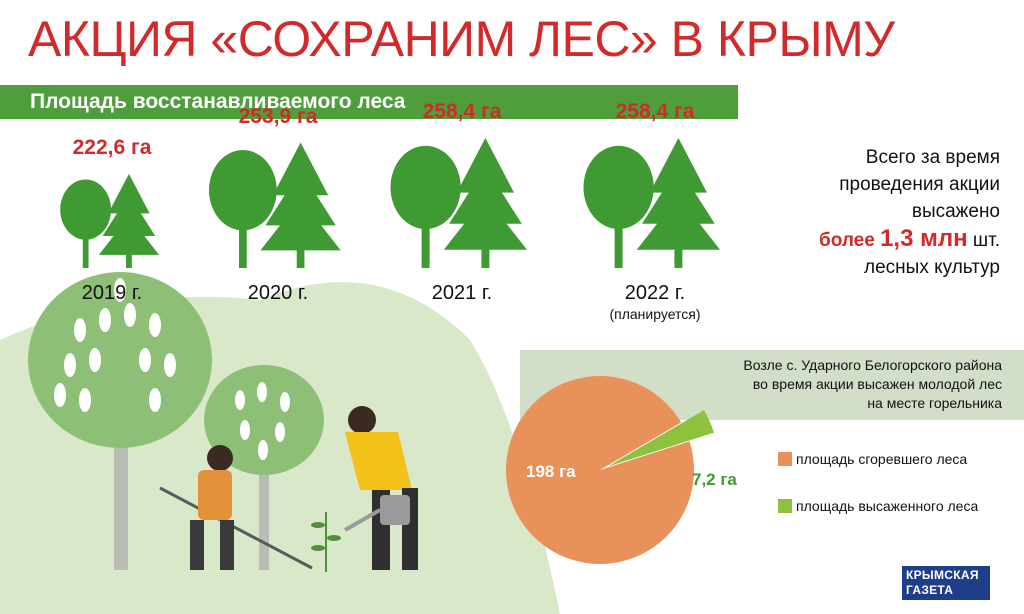 Image resolution: width=1024 pixels, height=614 pixels. What do you see at coordinates (942, 575) in the screenshot?
I see `logo-line: КРЫМСКАЯ` at bounding box center [942, 575].